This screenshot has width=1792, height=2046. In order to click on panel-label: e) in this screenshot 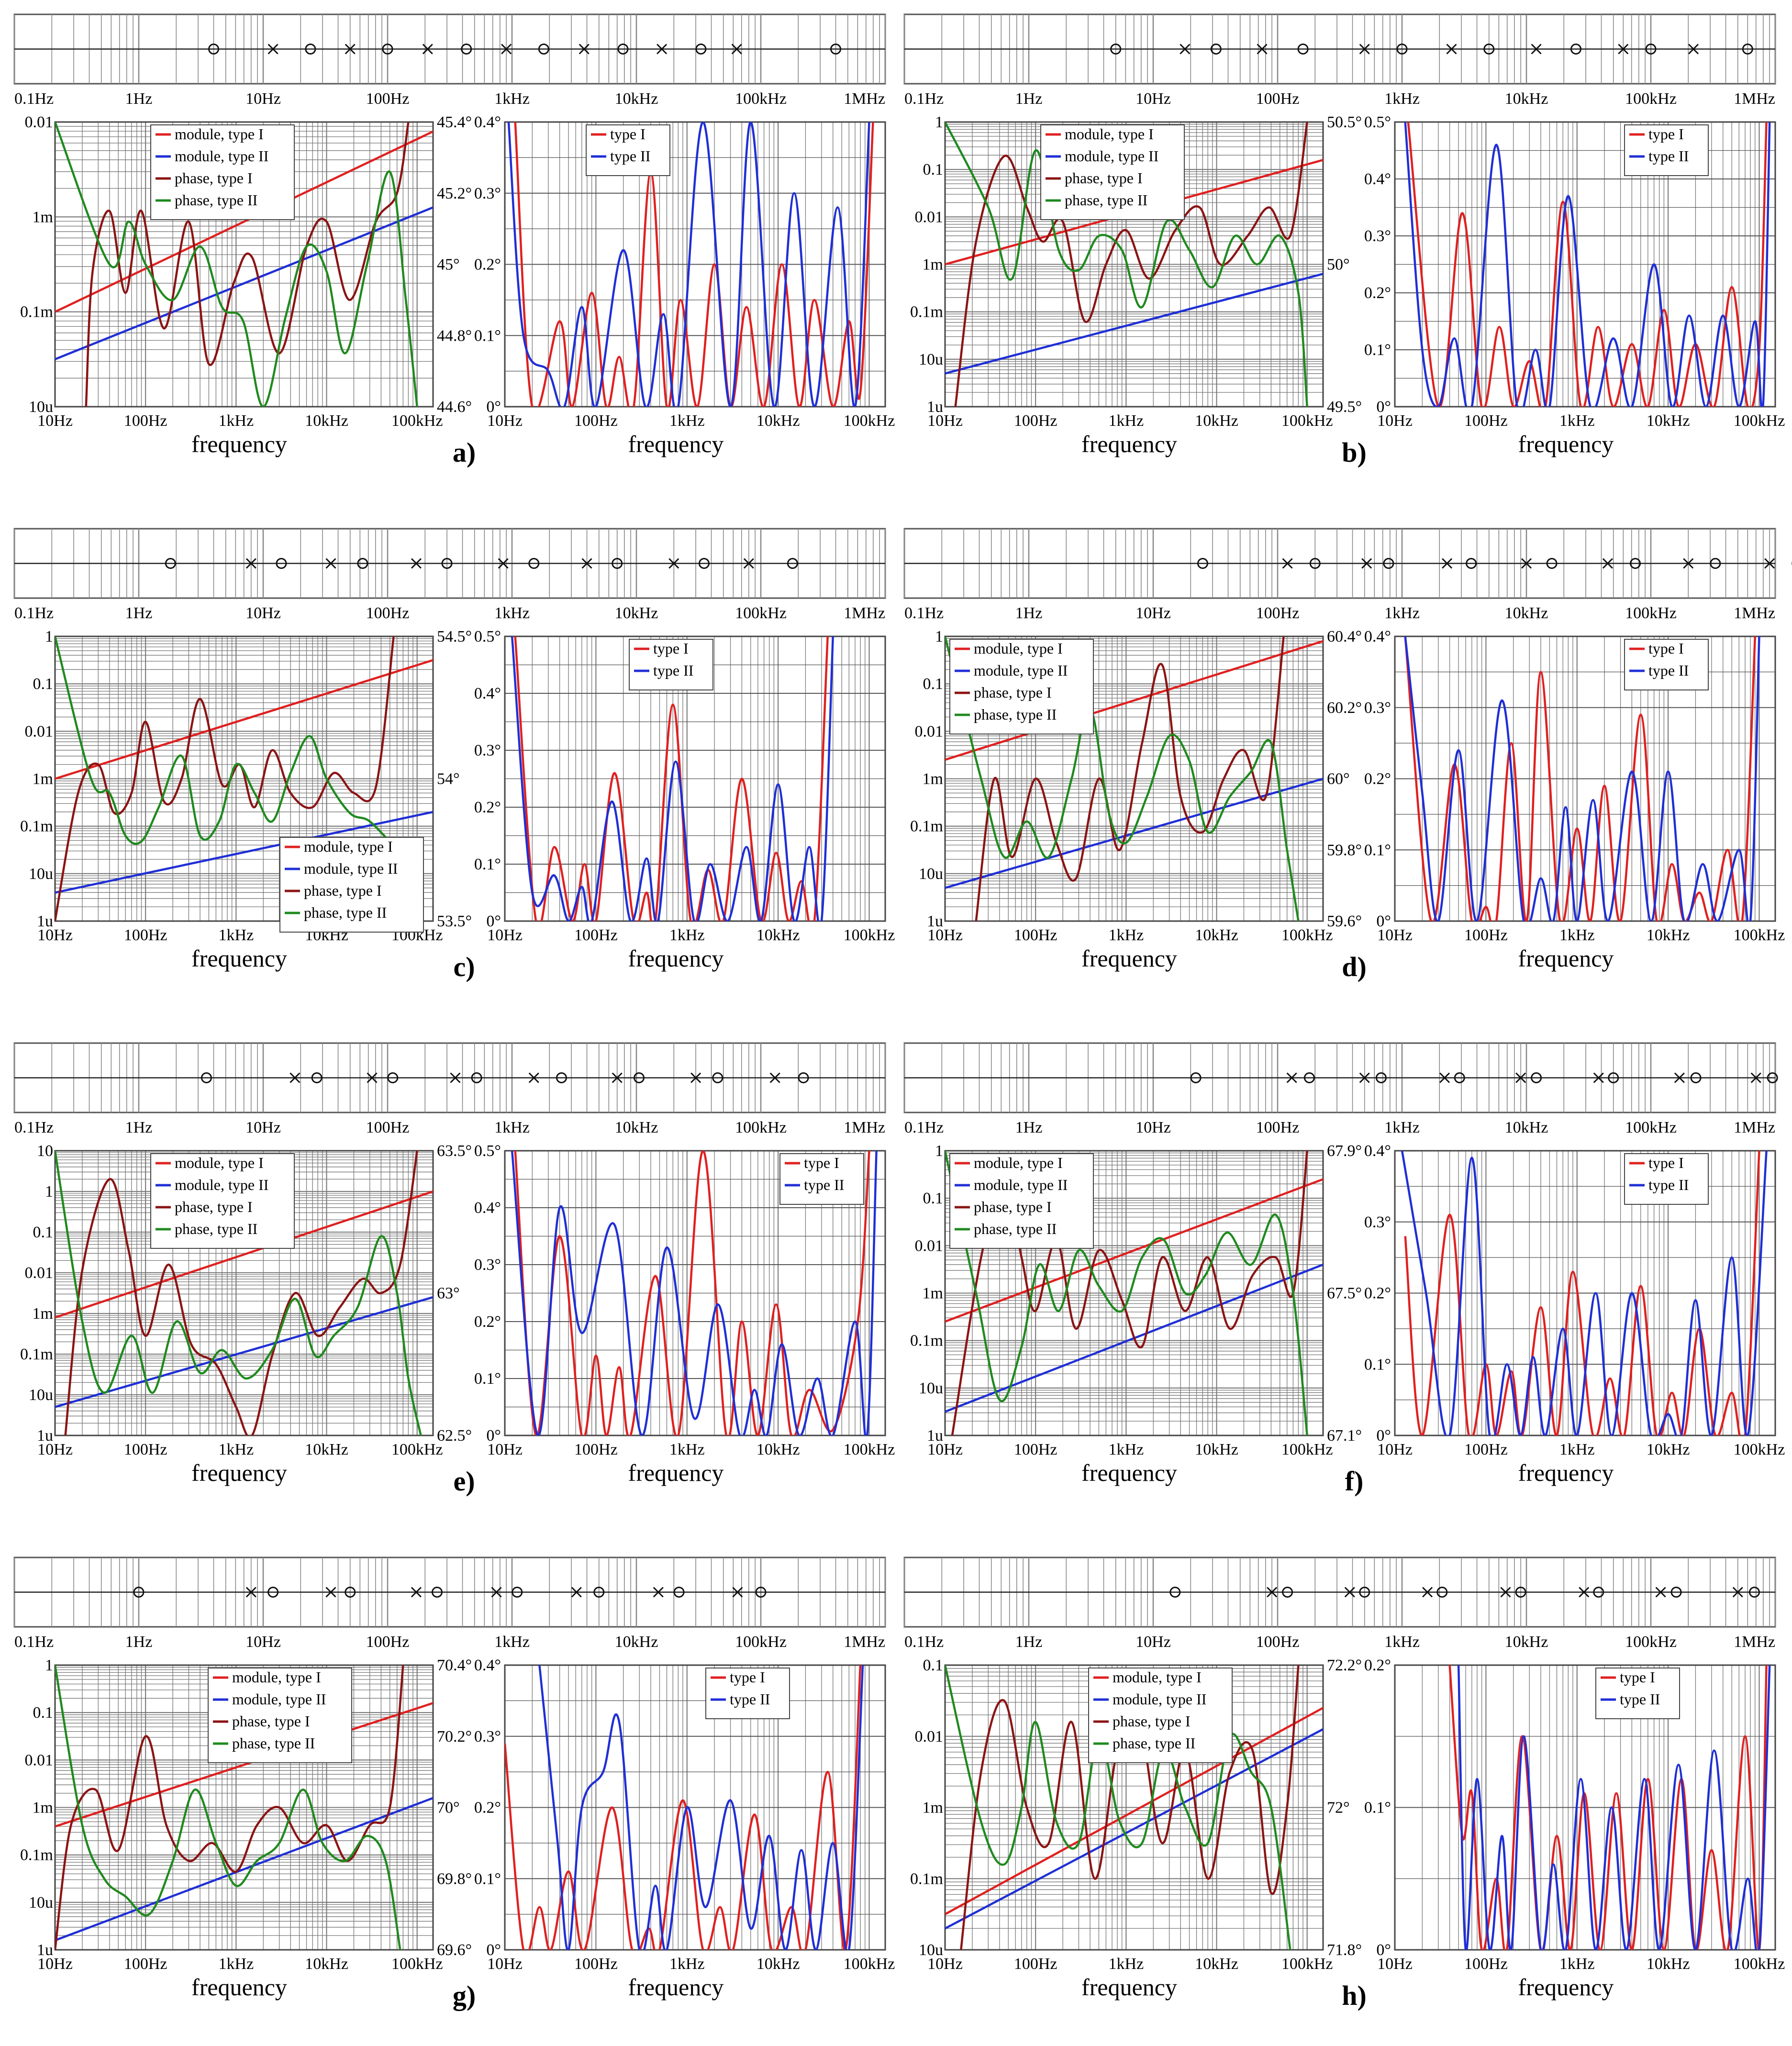, I will do `click(464, 1481)`.